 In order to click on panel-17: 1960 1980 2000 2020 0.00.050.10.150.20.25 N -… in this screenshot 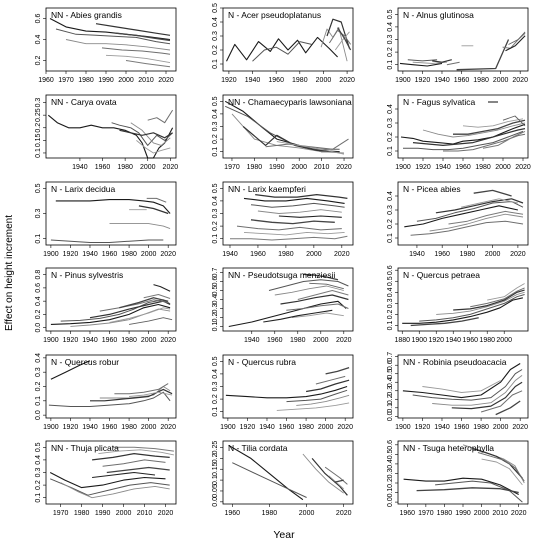, I will do `click(283, 479)`.